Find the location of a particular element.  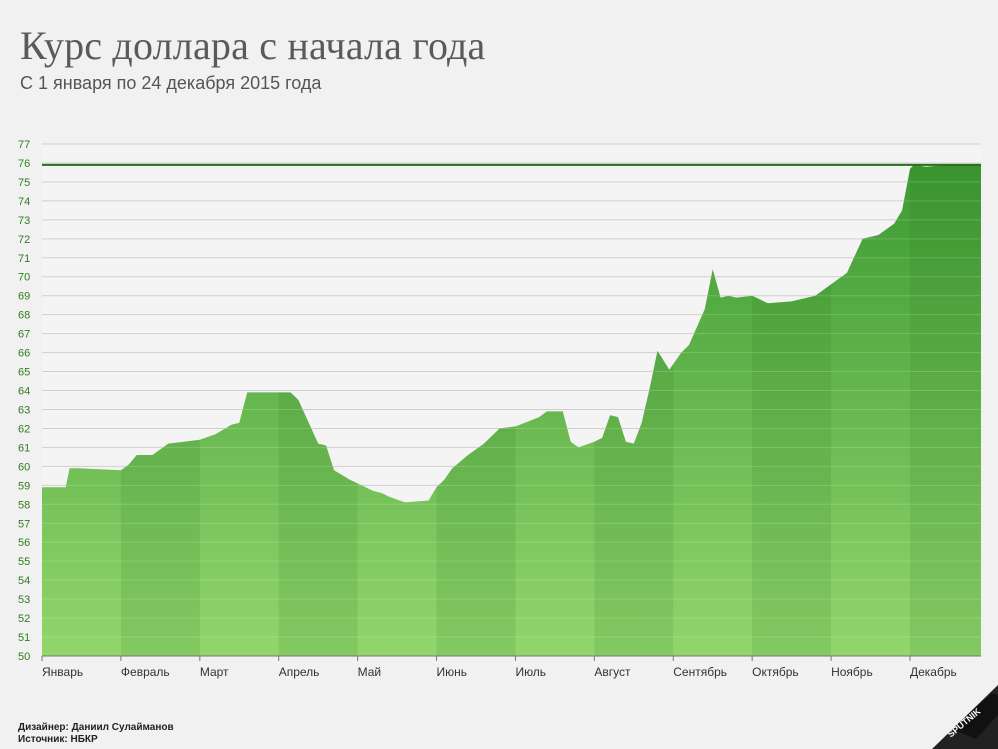

y-tick-label: 70 is located at coordinates (24, 278).